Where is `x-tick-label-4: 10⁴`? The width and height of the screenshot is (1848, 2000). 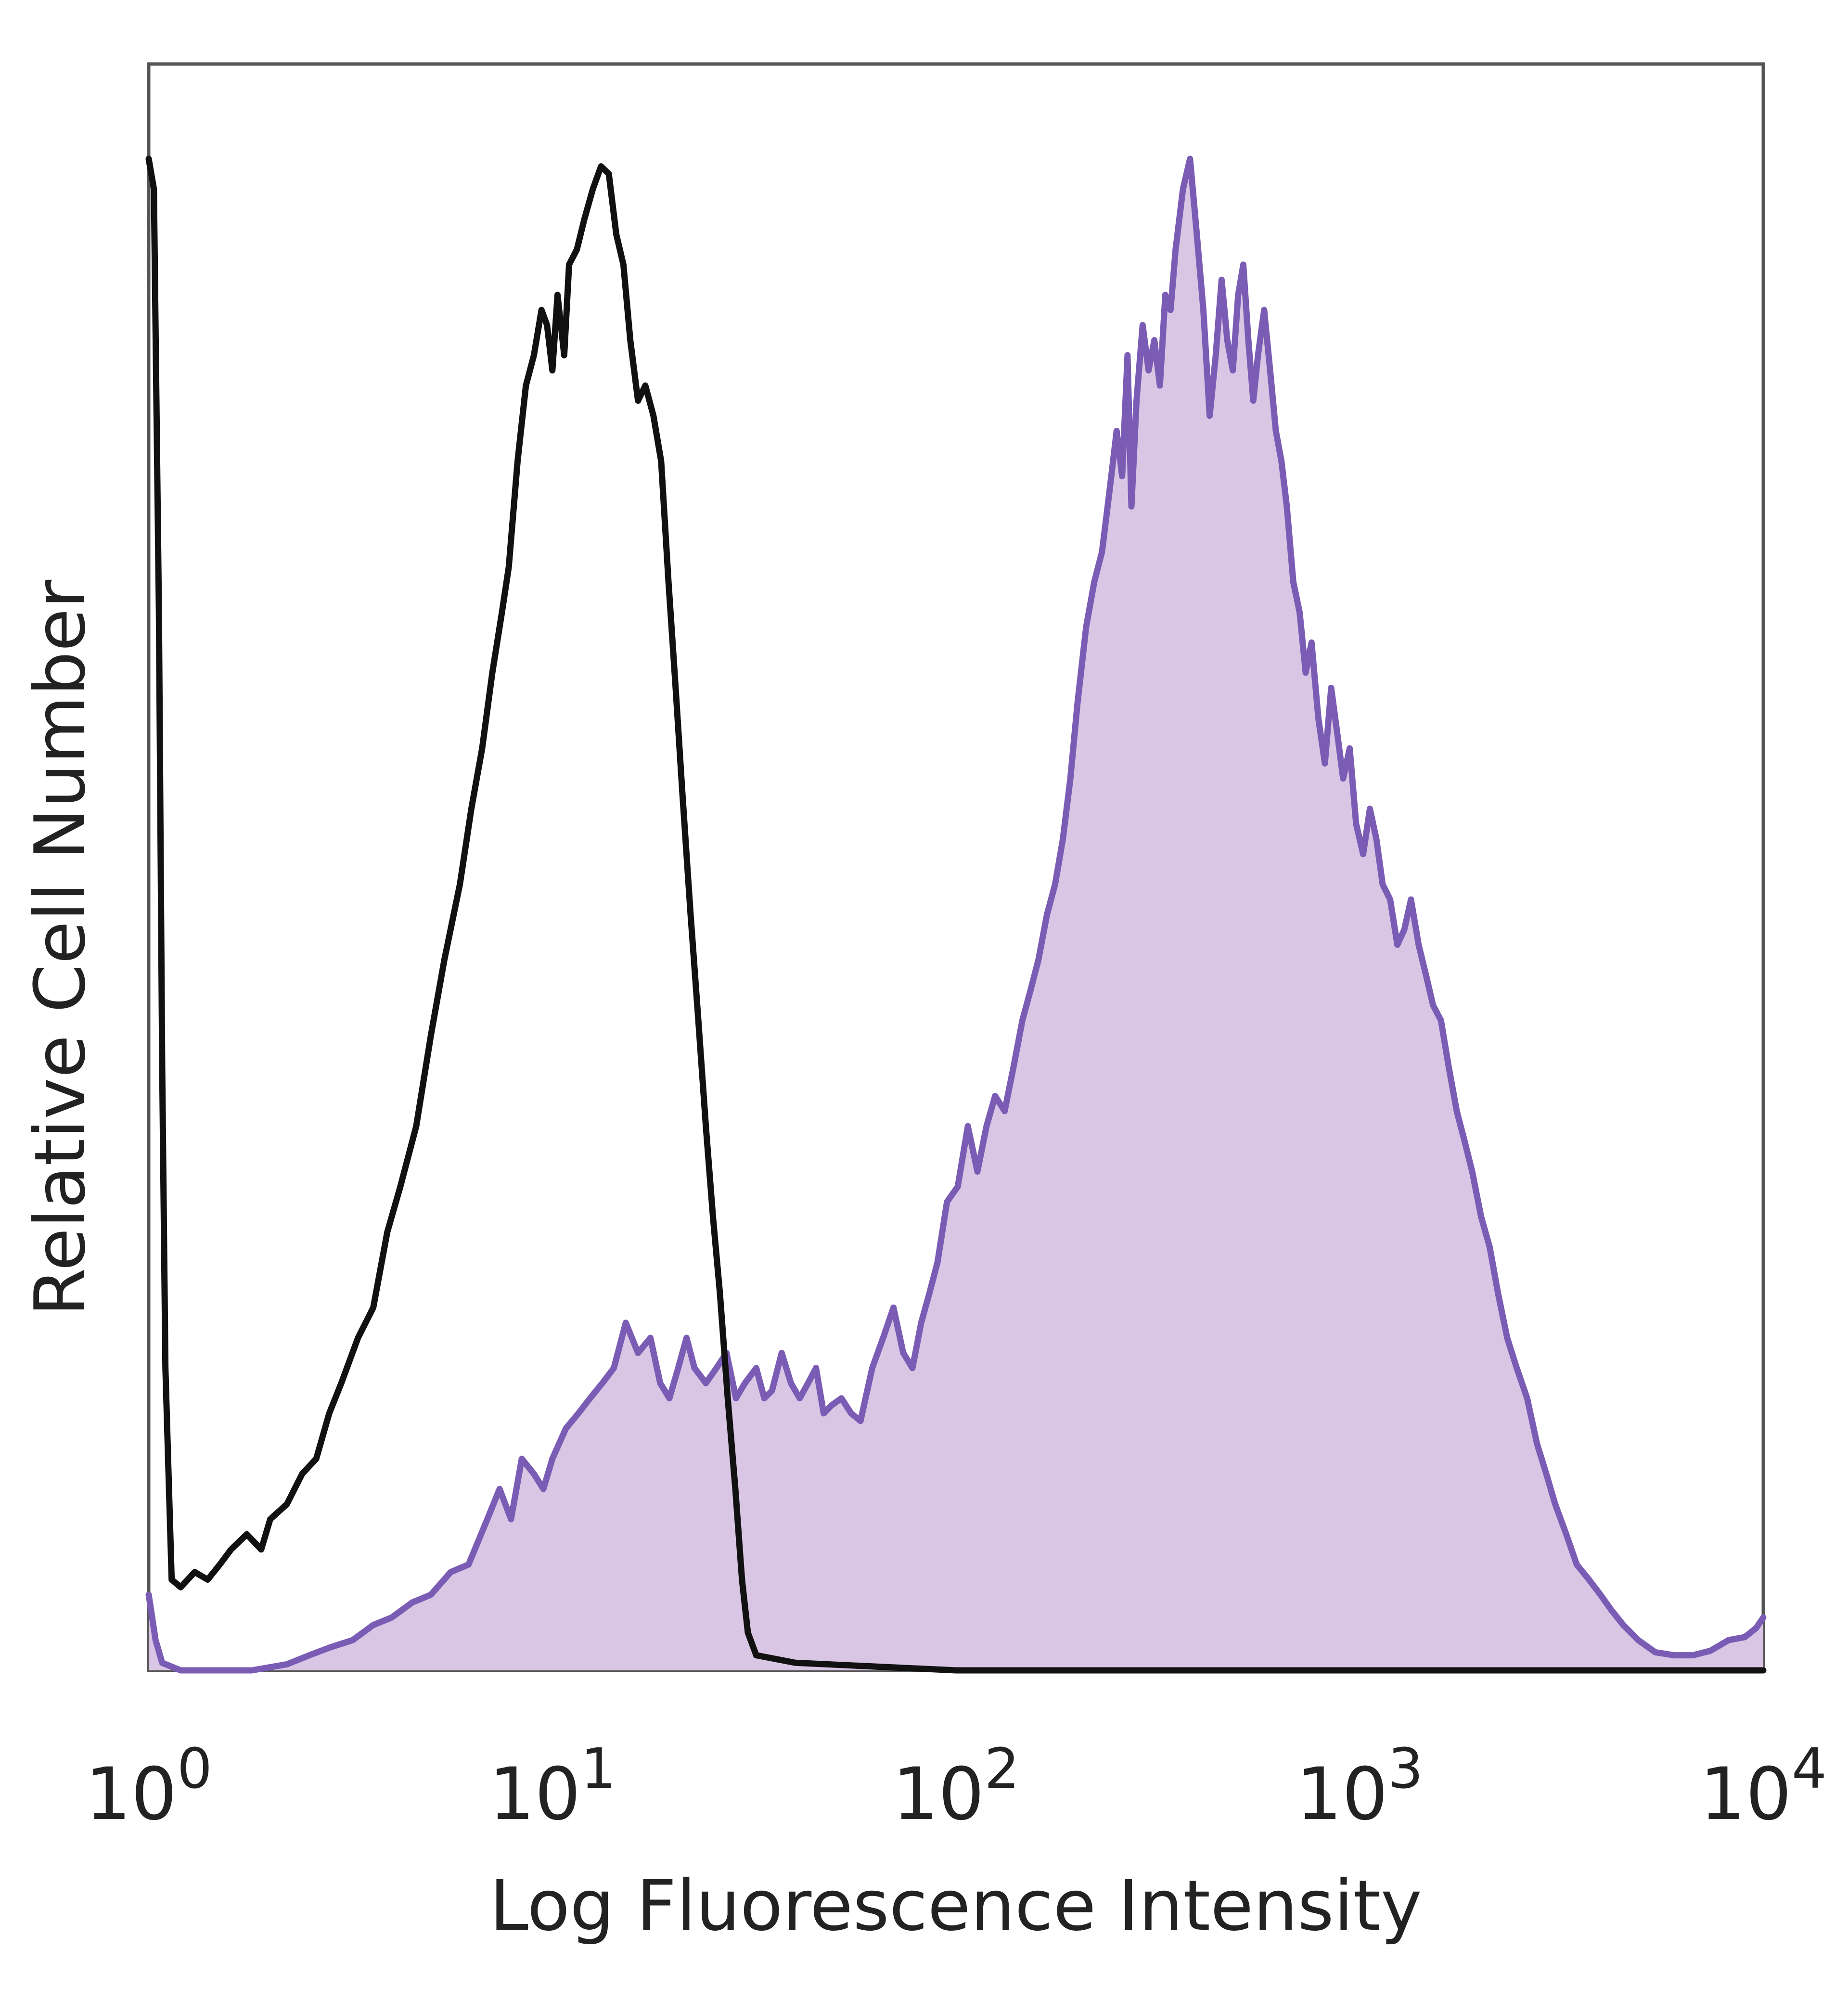 x-tick-label-4: 10⁴ is located at coordinates (1763, 1786).